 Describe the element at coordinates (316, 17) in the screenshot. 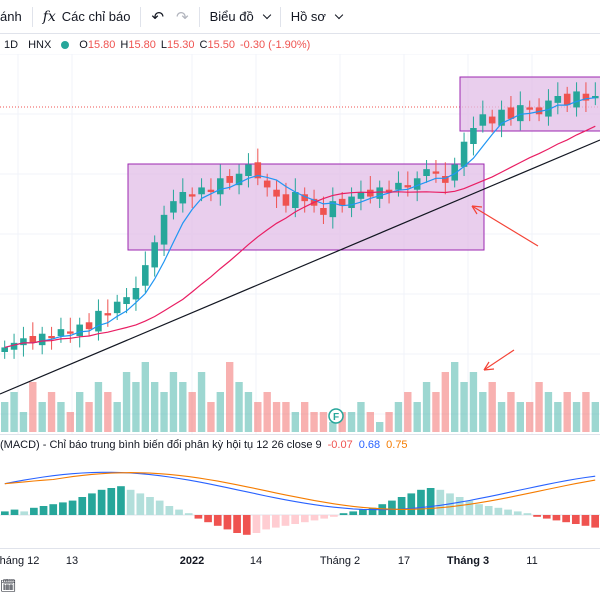

I see `profile-button: Hồ sơ` at that location.